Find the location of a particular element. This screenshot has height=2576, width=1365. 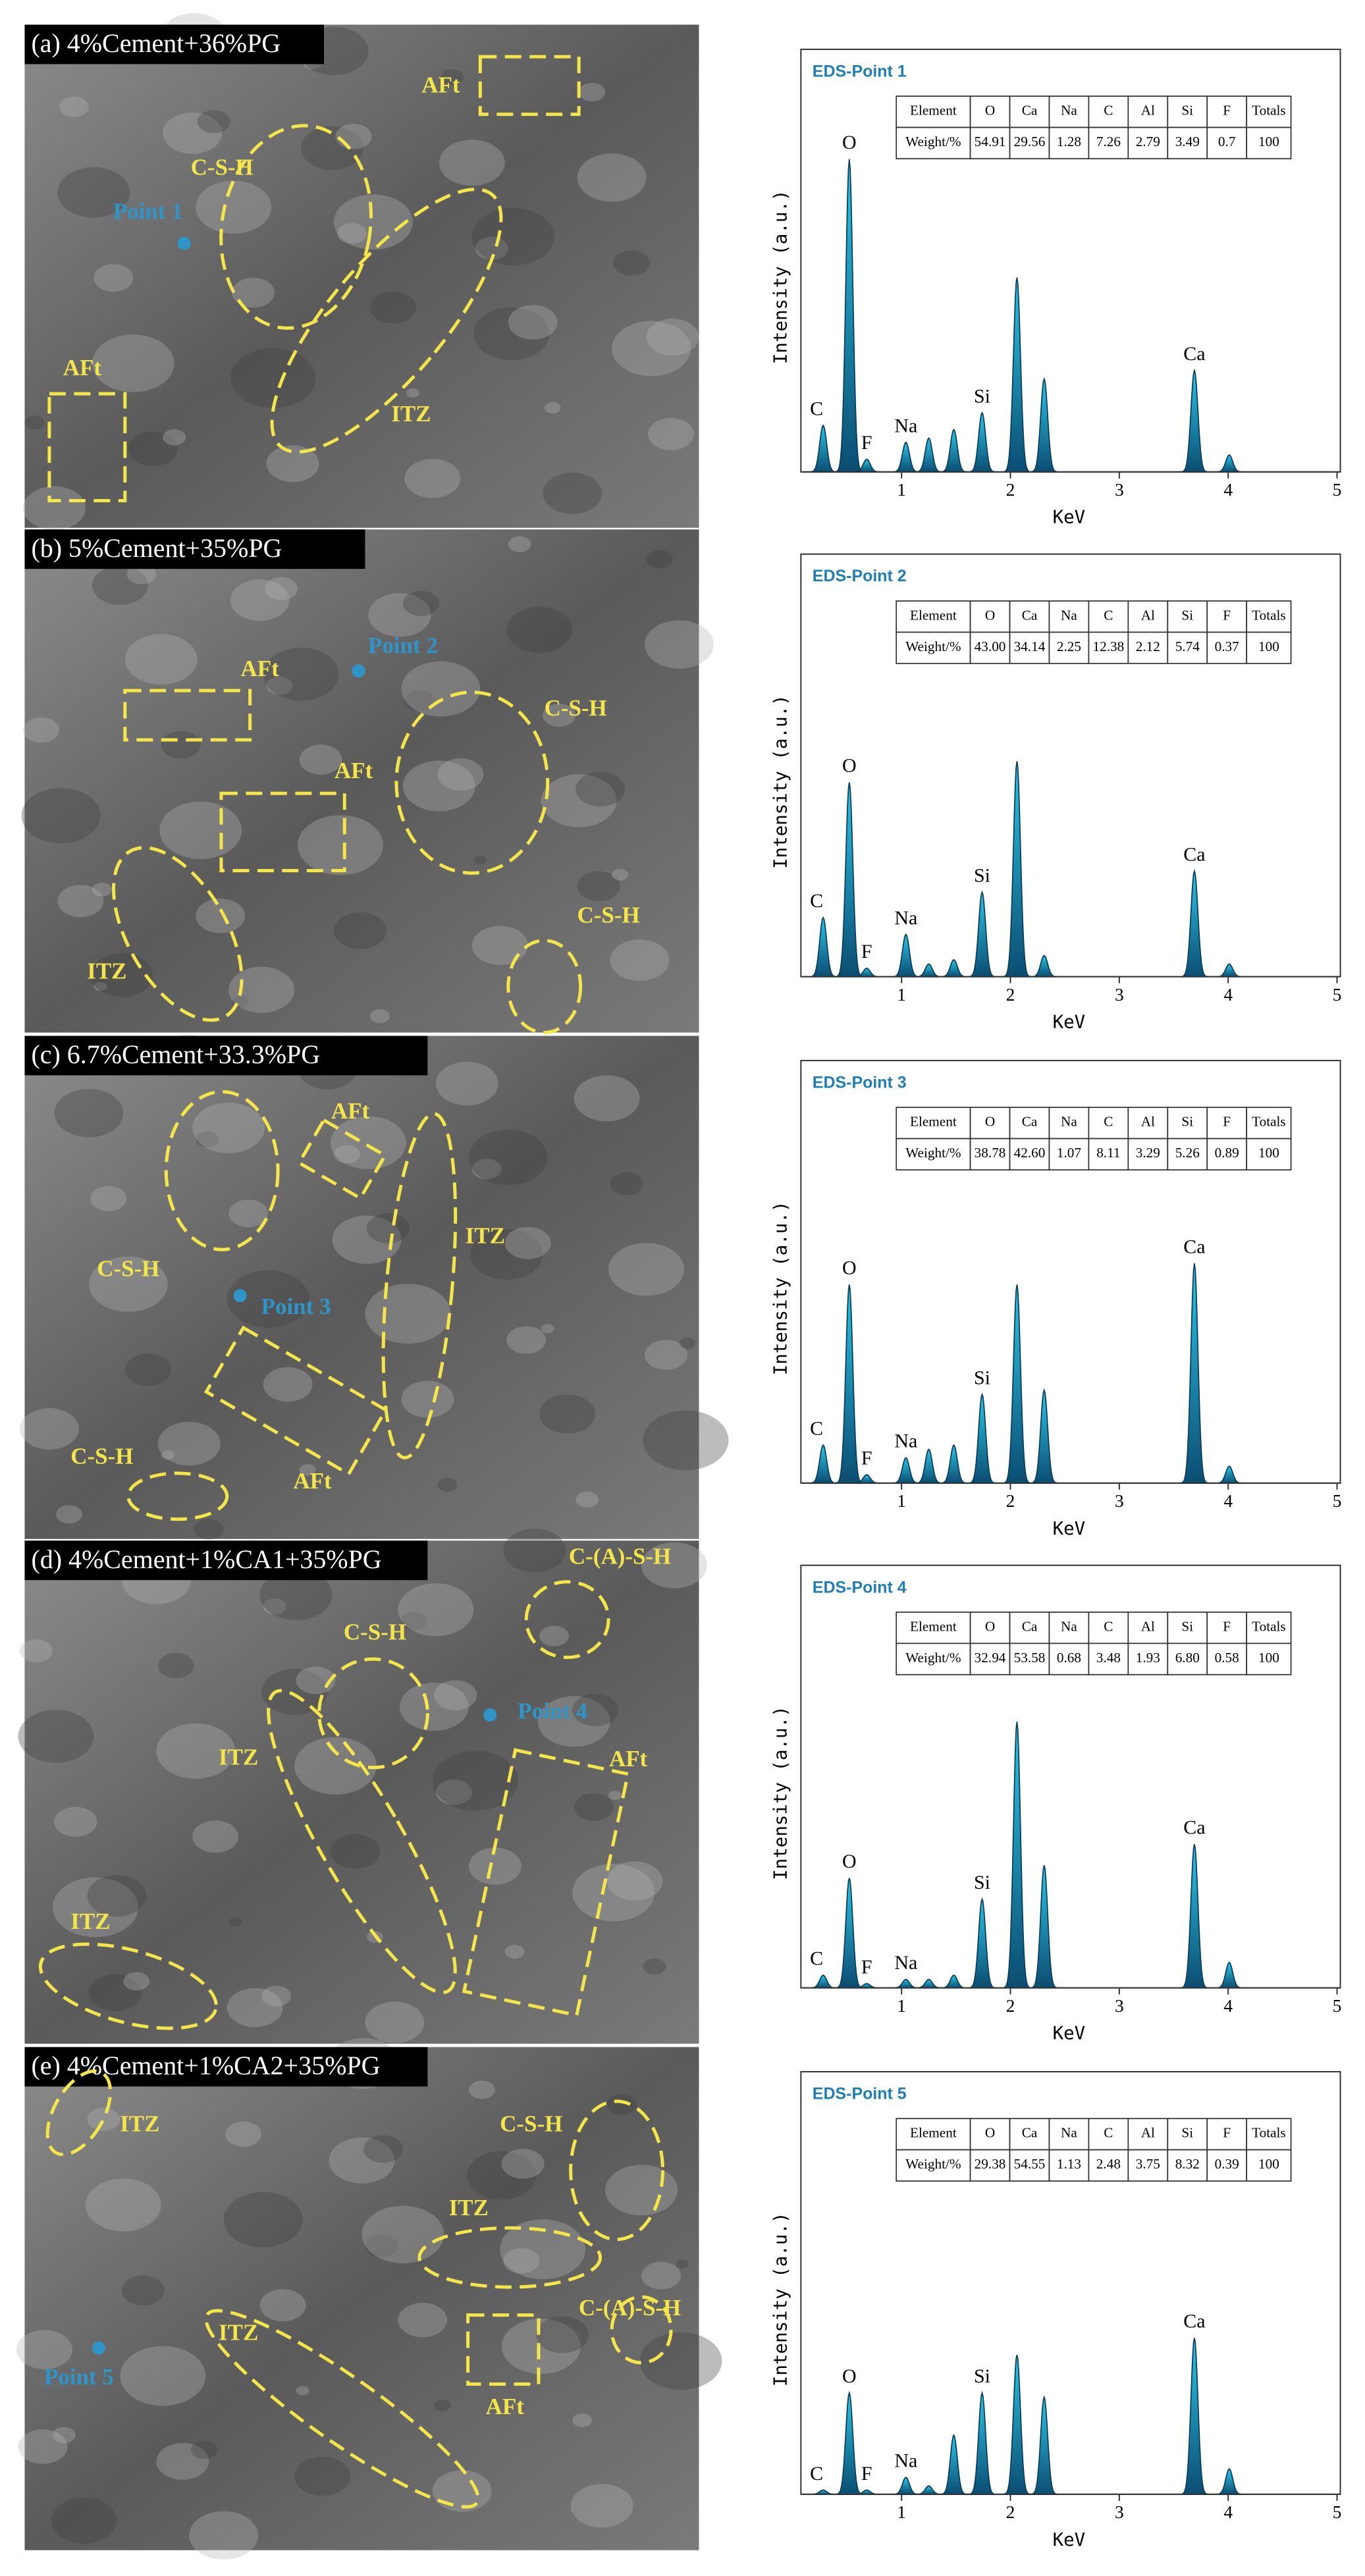

peak-label: O is located at coordinates (849, 1861).